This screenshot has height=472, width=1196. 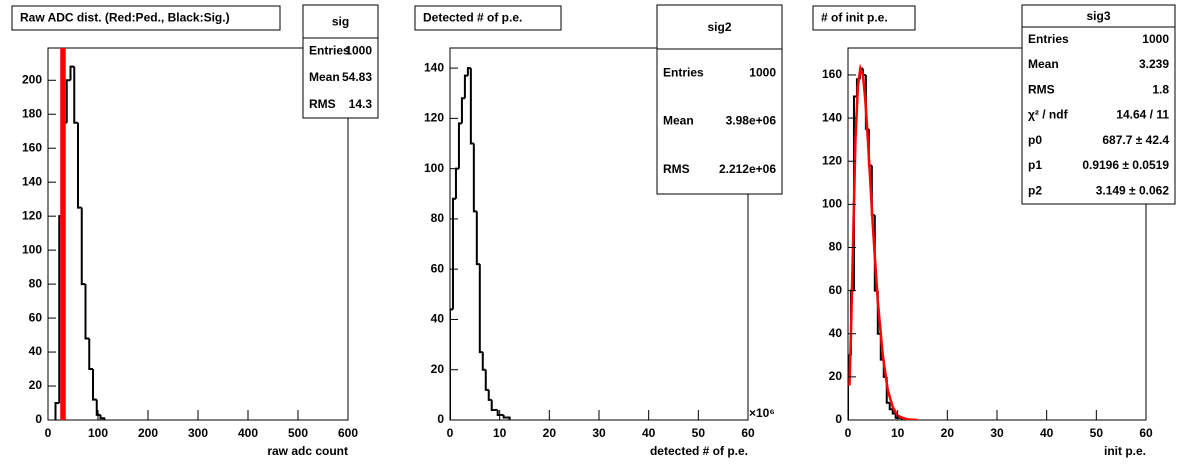 What do you see at coordinates (1035, 140) in the screenshot?
I see `stats-label: p0` at bounding box center [1035, 140].